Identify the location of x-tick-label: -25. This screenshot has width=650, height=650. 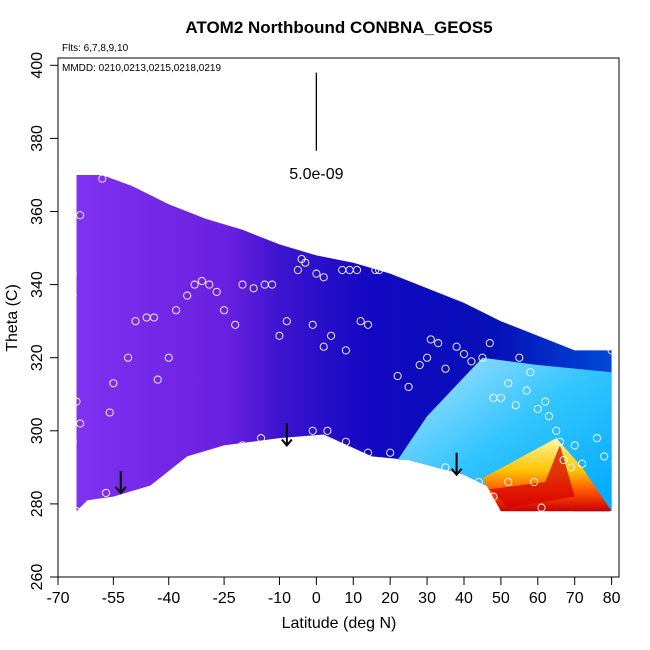
(224, 598).